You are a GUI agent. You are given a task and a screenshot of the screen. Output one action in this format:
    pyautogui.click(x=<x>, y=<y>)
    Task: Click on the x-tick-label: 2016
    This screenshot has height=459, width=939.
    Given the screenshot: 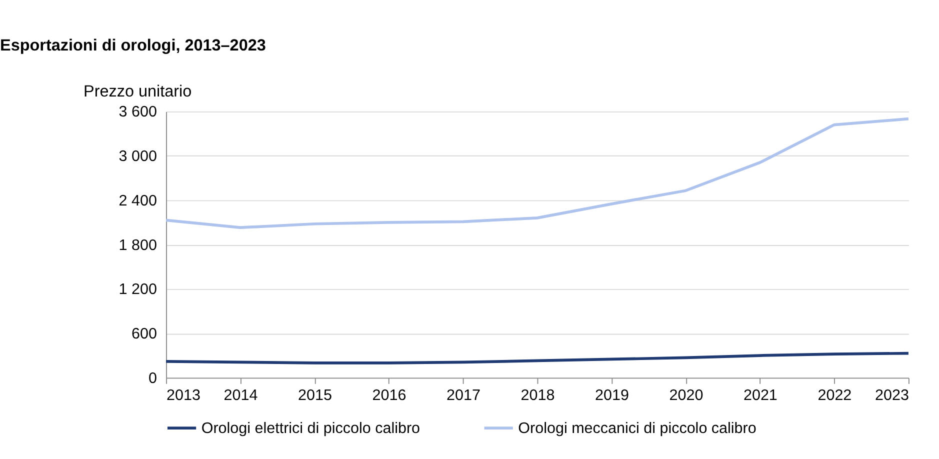 What is the action you would take?
    pyautogui.click(x=389, y=395)
    